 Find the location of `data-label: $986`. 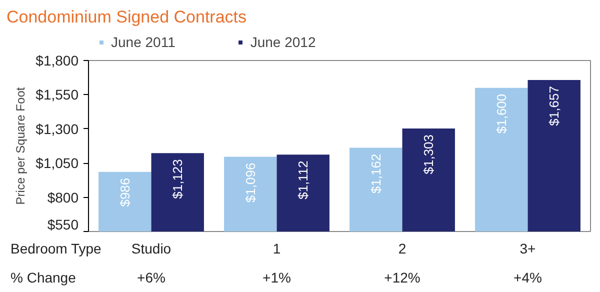

data-label: $986 is located at coordinates (124, 192).